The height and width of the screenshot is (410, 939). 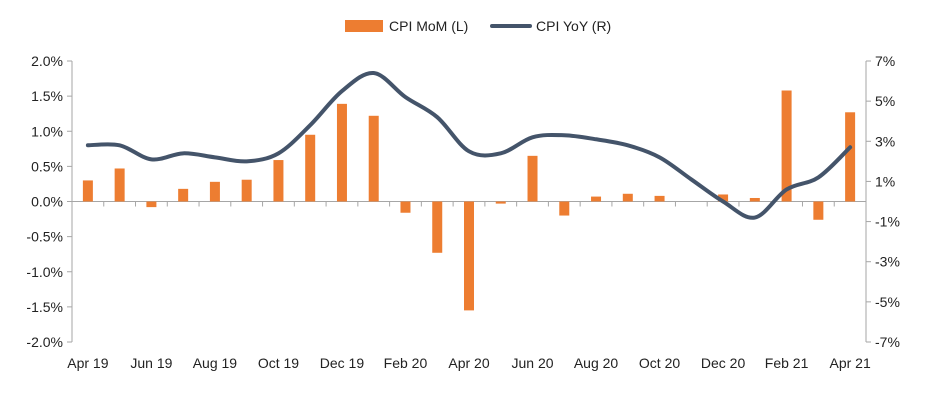 What do you see at coordinates (787, 363) in the screenshot?
I see `x-tick-label: Feb 21` at bounding box center [787, 363].